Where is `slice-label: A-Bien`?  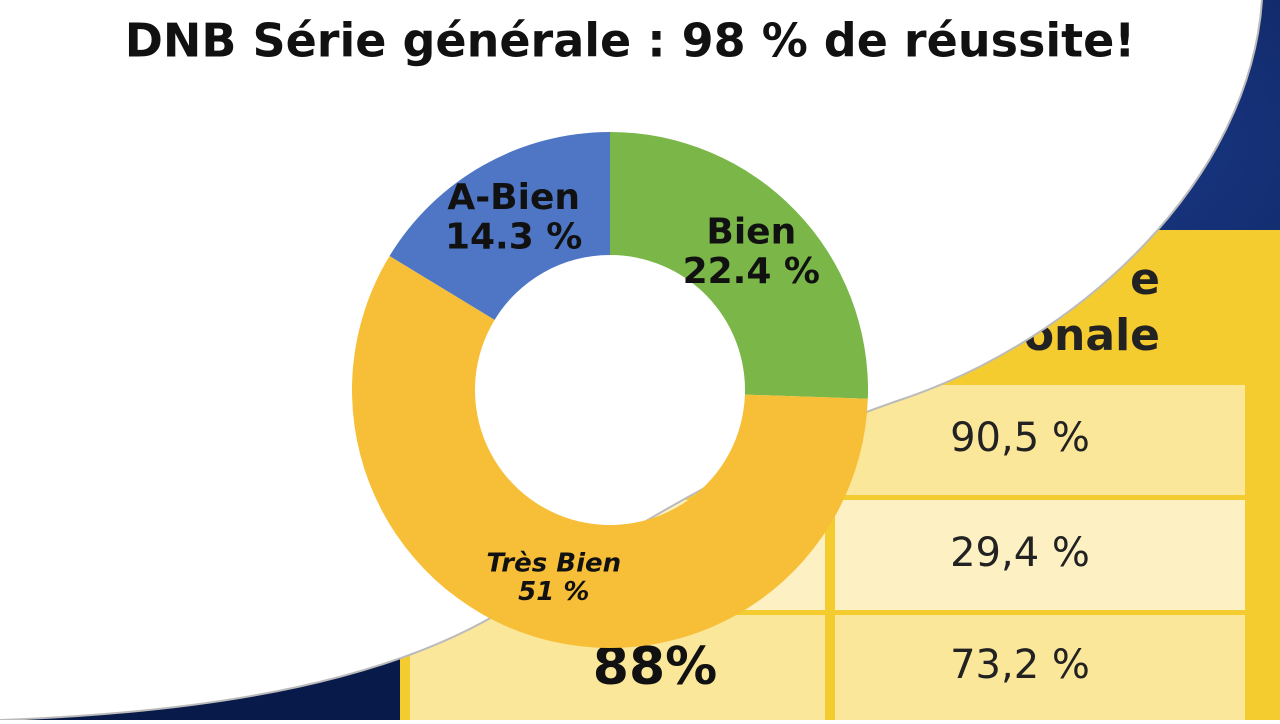
slice-label: A-Bien is located at coordinates (513, 197).